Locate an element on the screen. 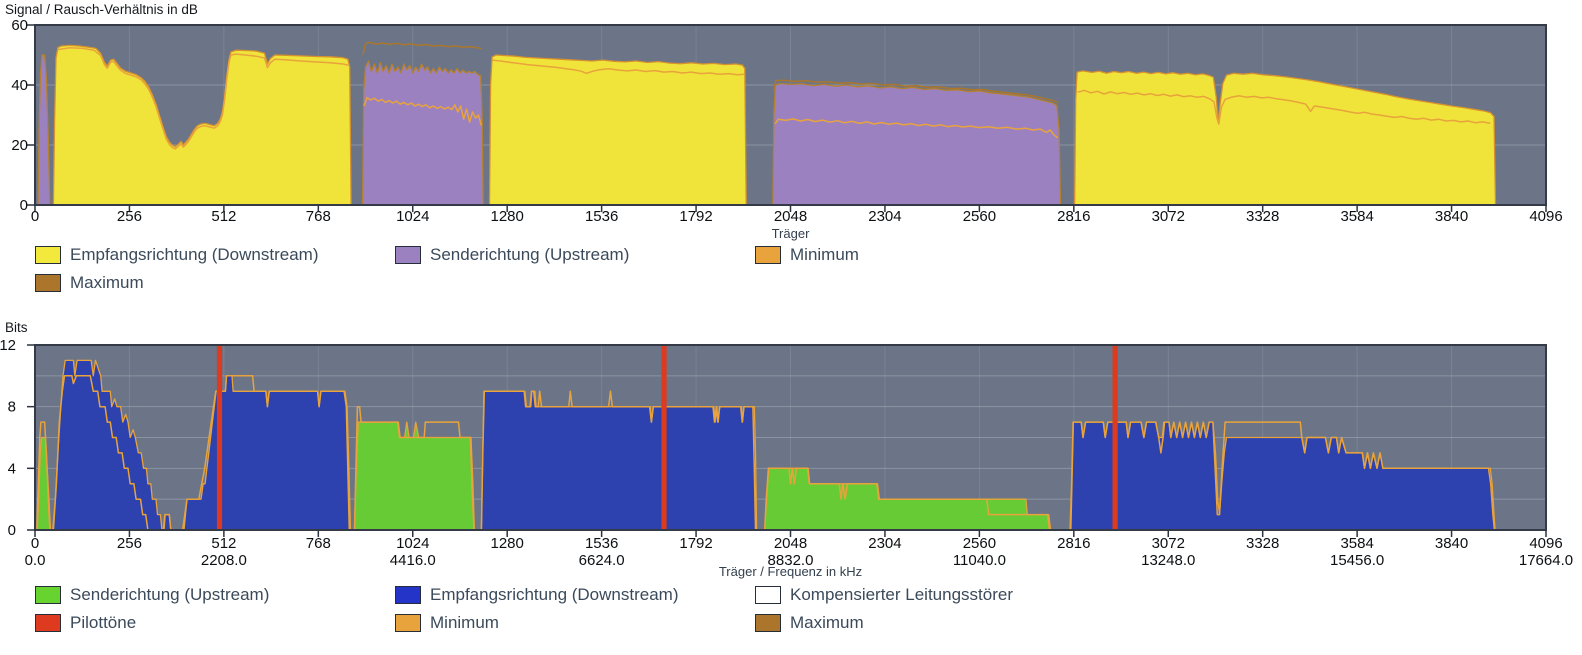 This screenshot has height=655, width=1582. y-axis: 0 20 40 60 is located at coordinates (23, 115).